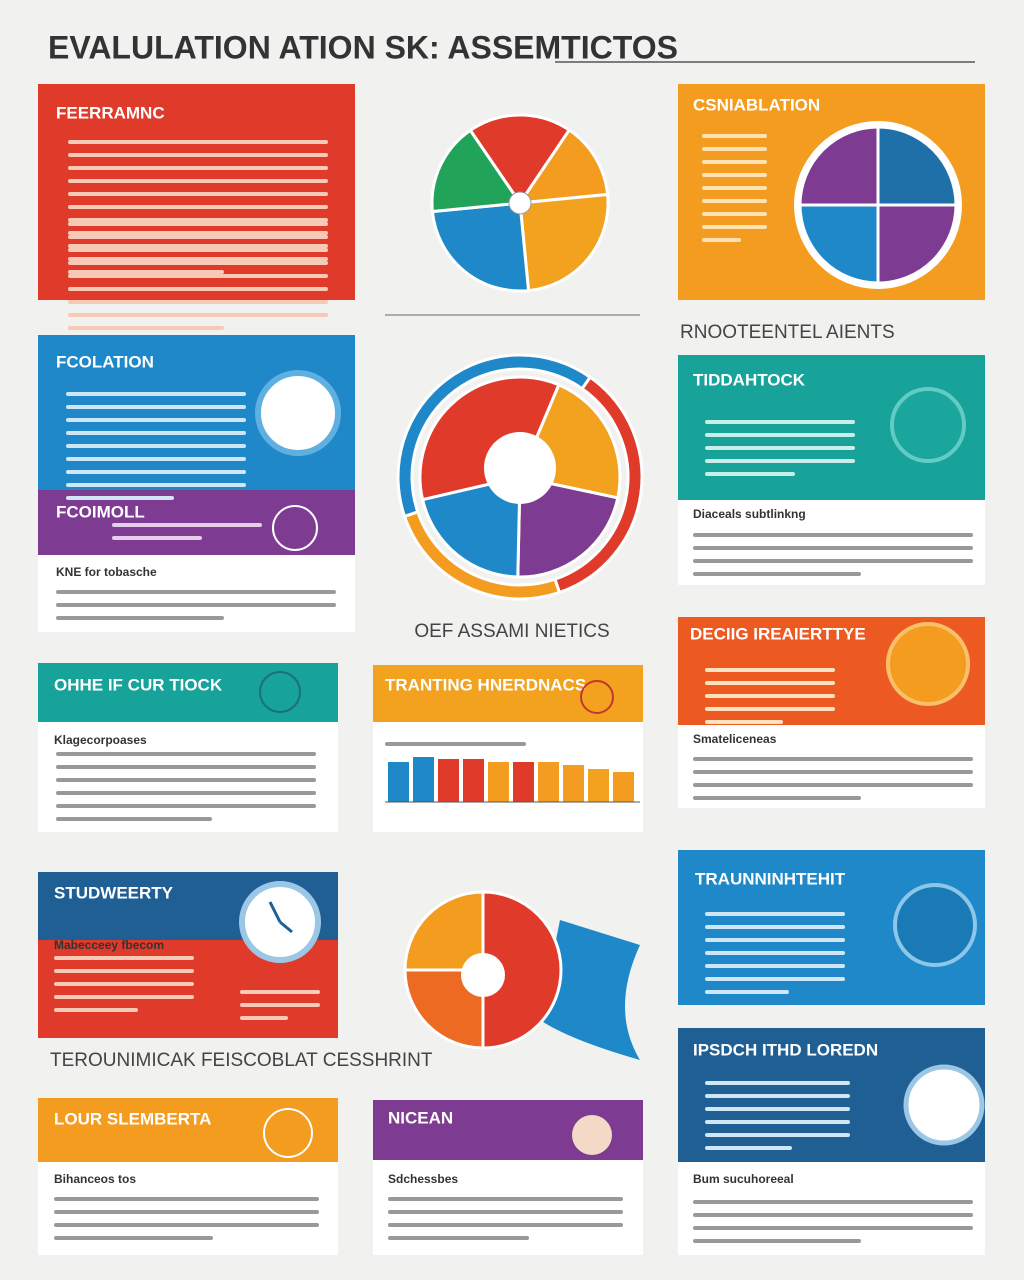 This screenshot has height=1280, width=1024. Describe the element at coordinates (114, 892) in the screenshot. I see `card-heading: STUDWEERTY` at that location.